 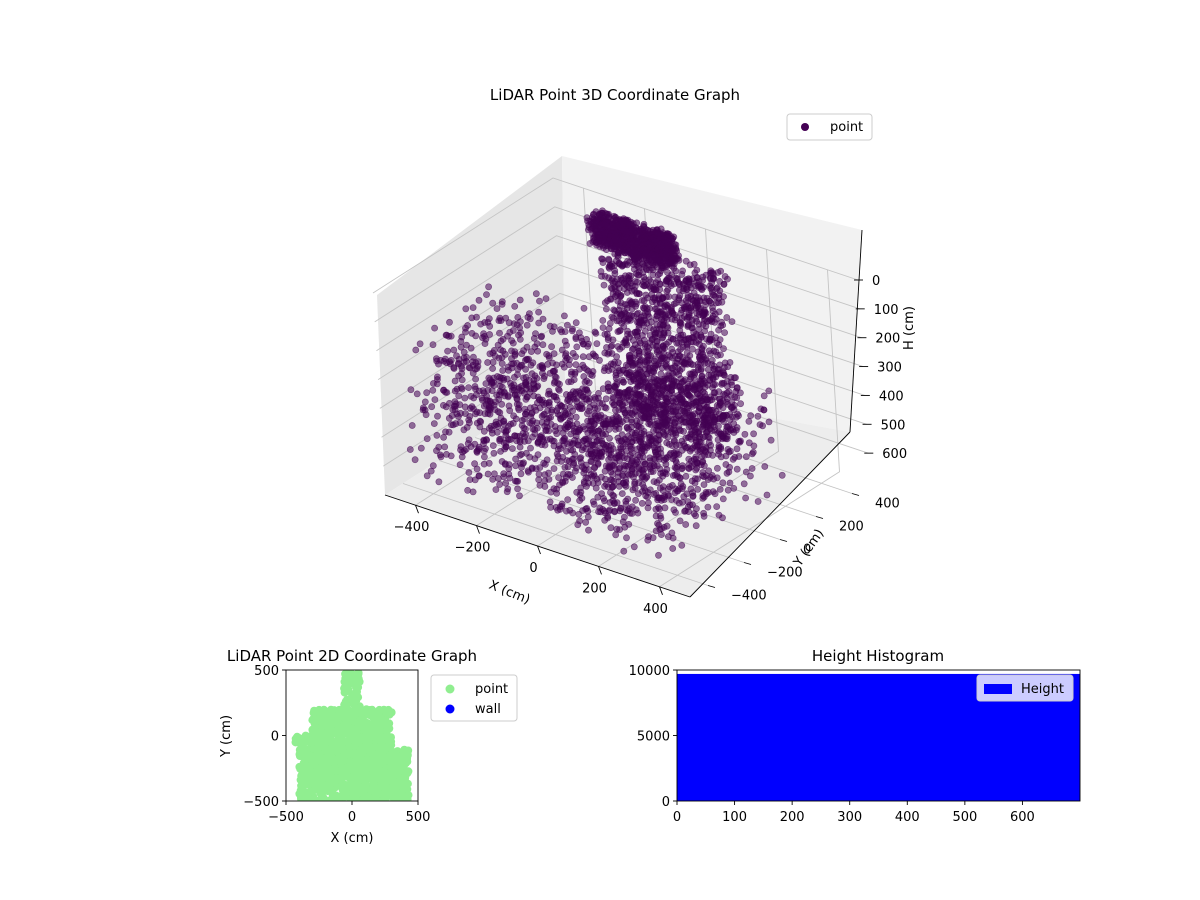 I want to click on chart-title-2d: LiDAR Point 2D Coordinate Graph, so click(x=352, y=656).